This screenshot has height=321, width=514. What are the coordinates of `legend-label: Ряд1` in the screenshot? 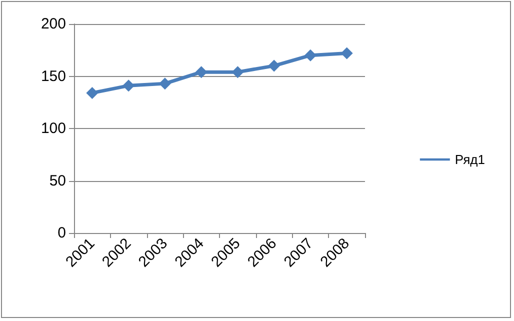 It's located at (470, 159).